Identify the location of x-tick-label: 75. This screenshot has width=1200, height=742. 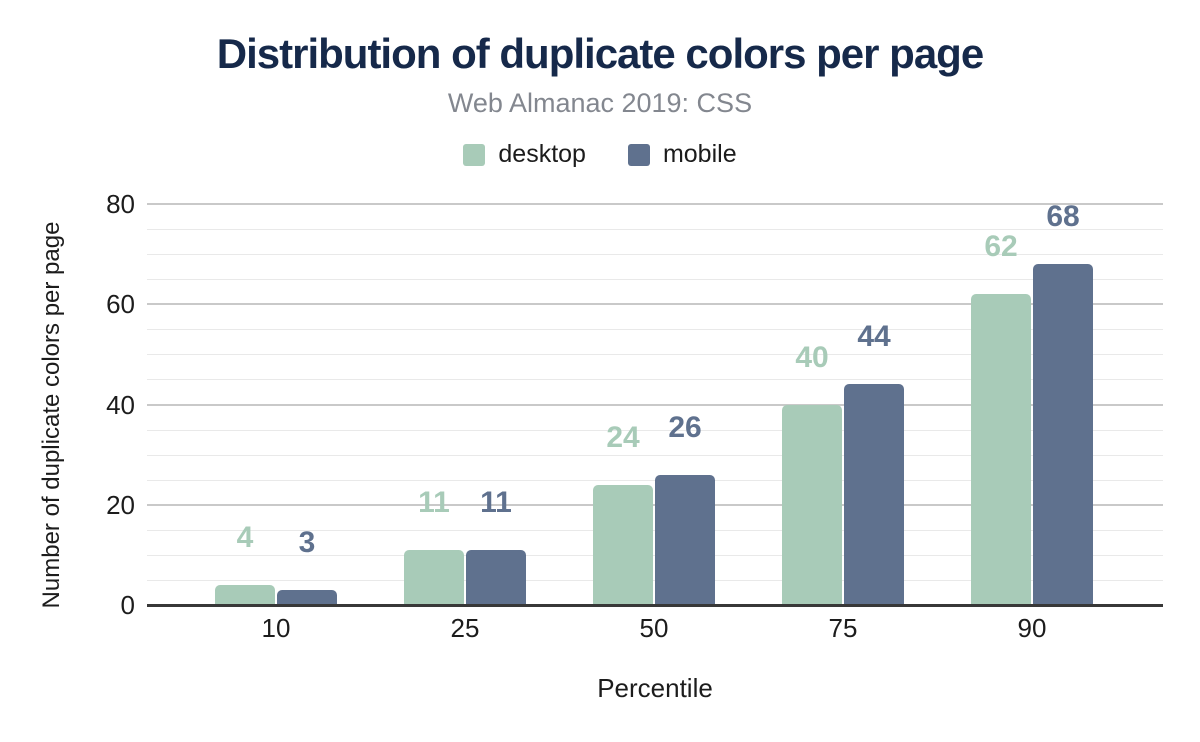
(843, 628).